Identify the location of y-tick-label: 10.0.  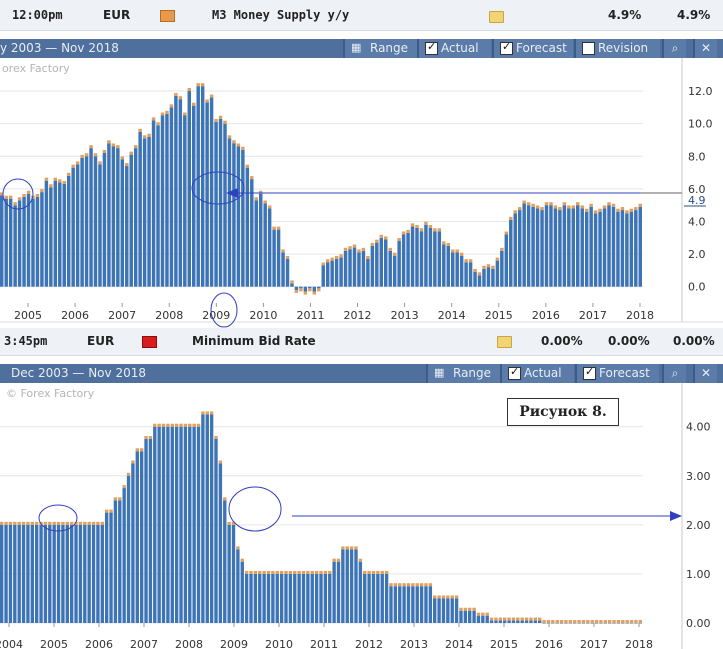
(700, 124).